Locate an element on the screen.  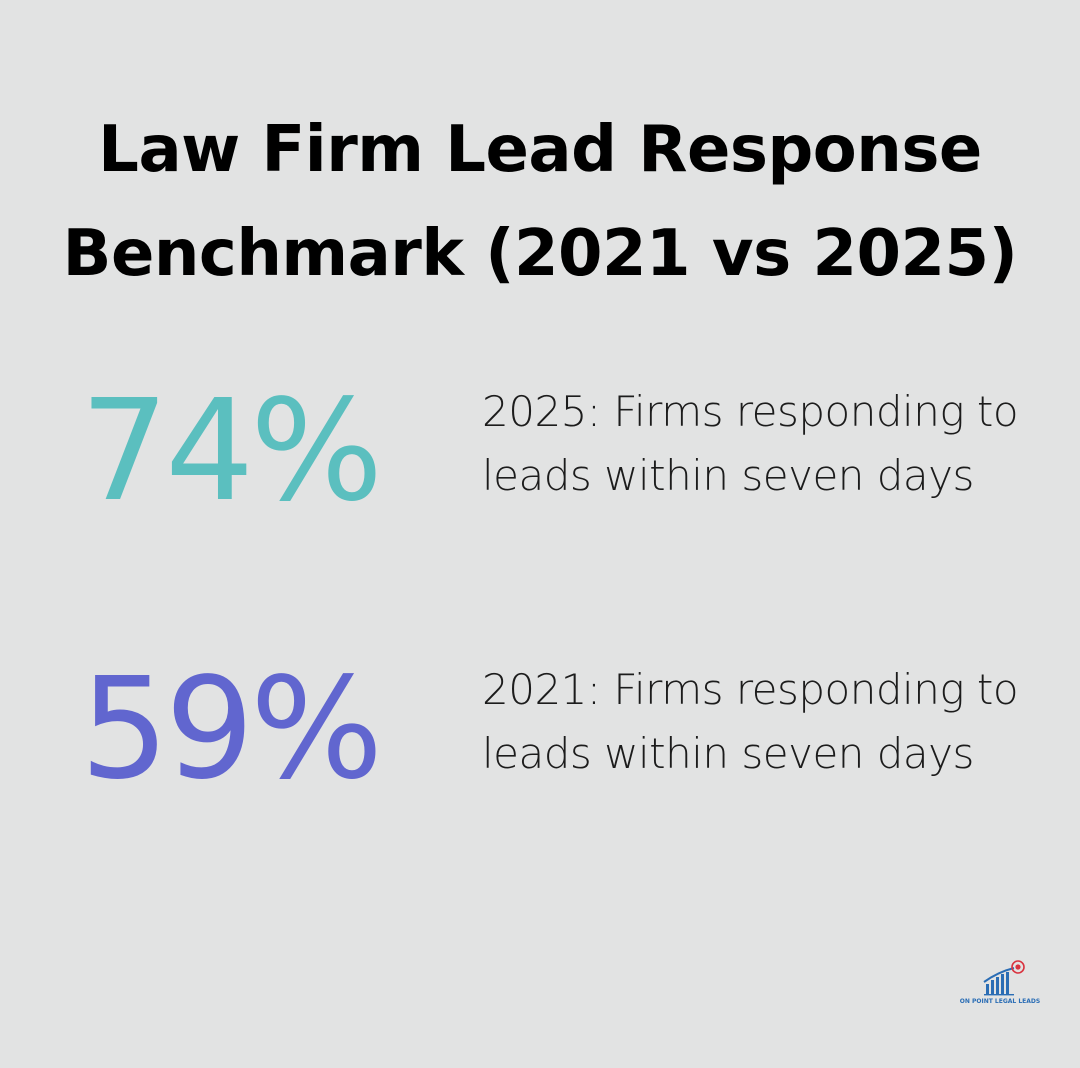
stat-value-2025: 74% is located at coordinates (231, 451).